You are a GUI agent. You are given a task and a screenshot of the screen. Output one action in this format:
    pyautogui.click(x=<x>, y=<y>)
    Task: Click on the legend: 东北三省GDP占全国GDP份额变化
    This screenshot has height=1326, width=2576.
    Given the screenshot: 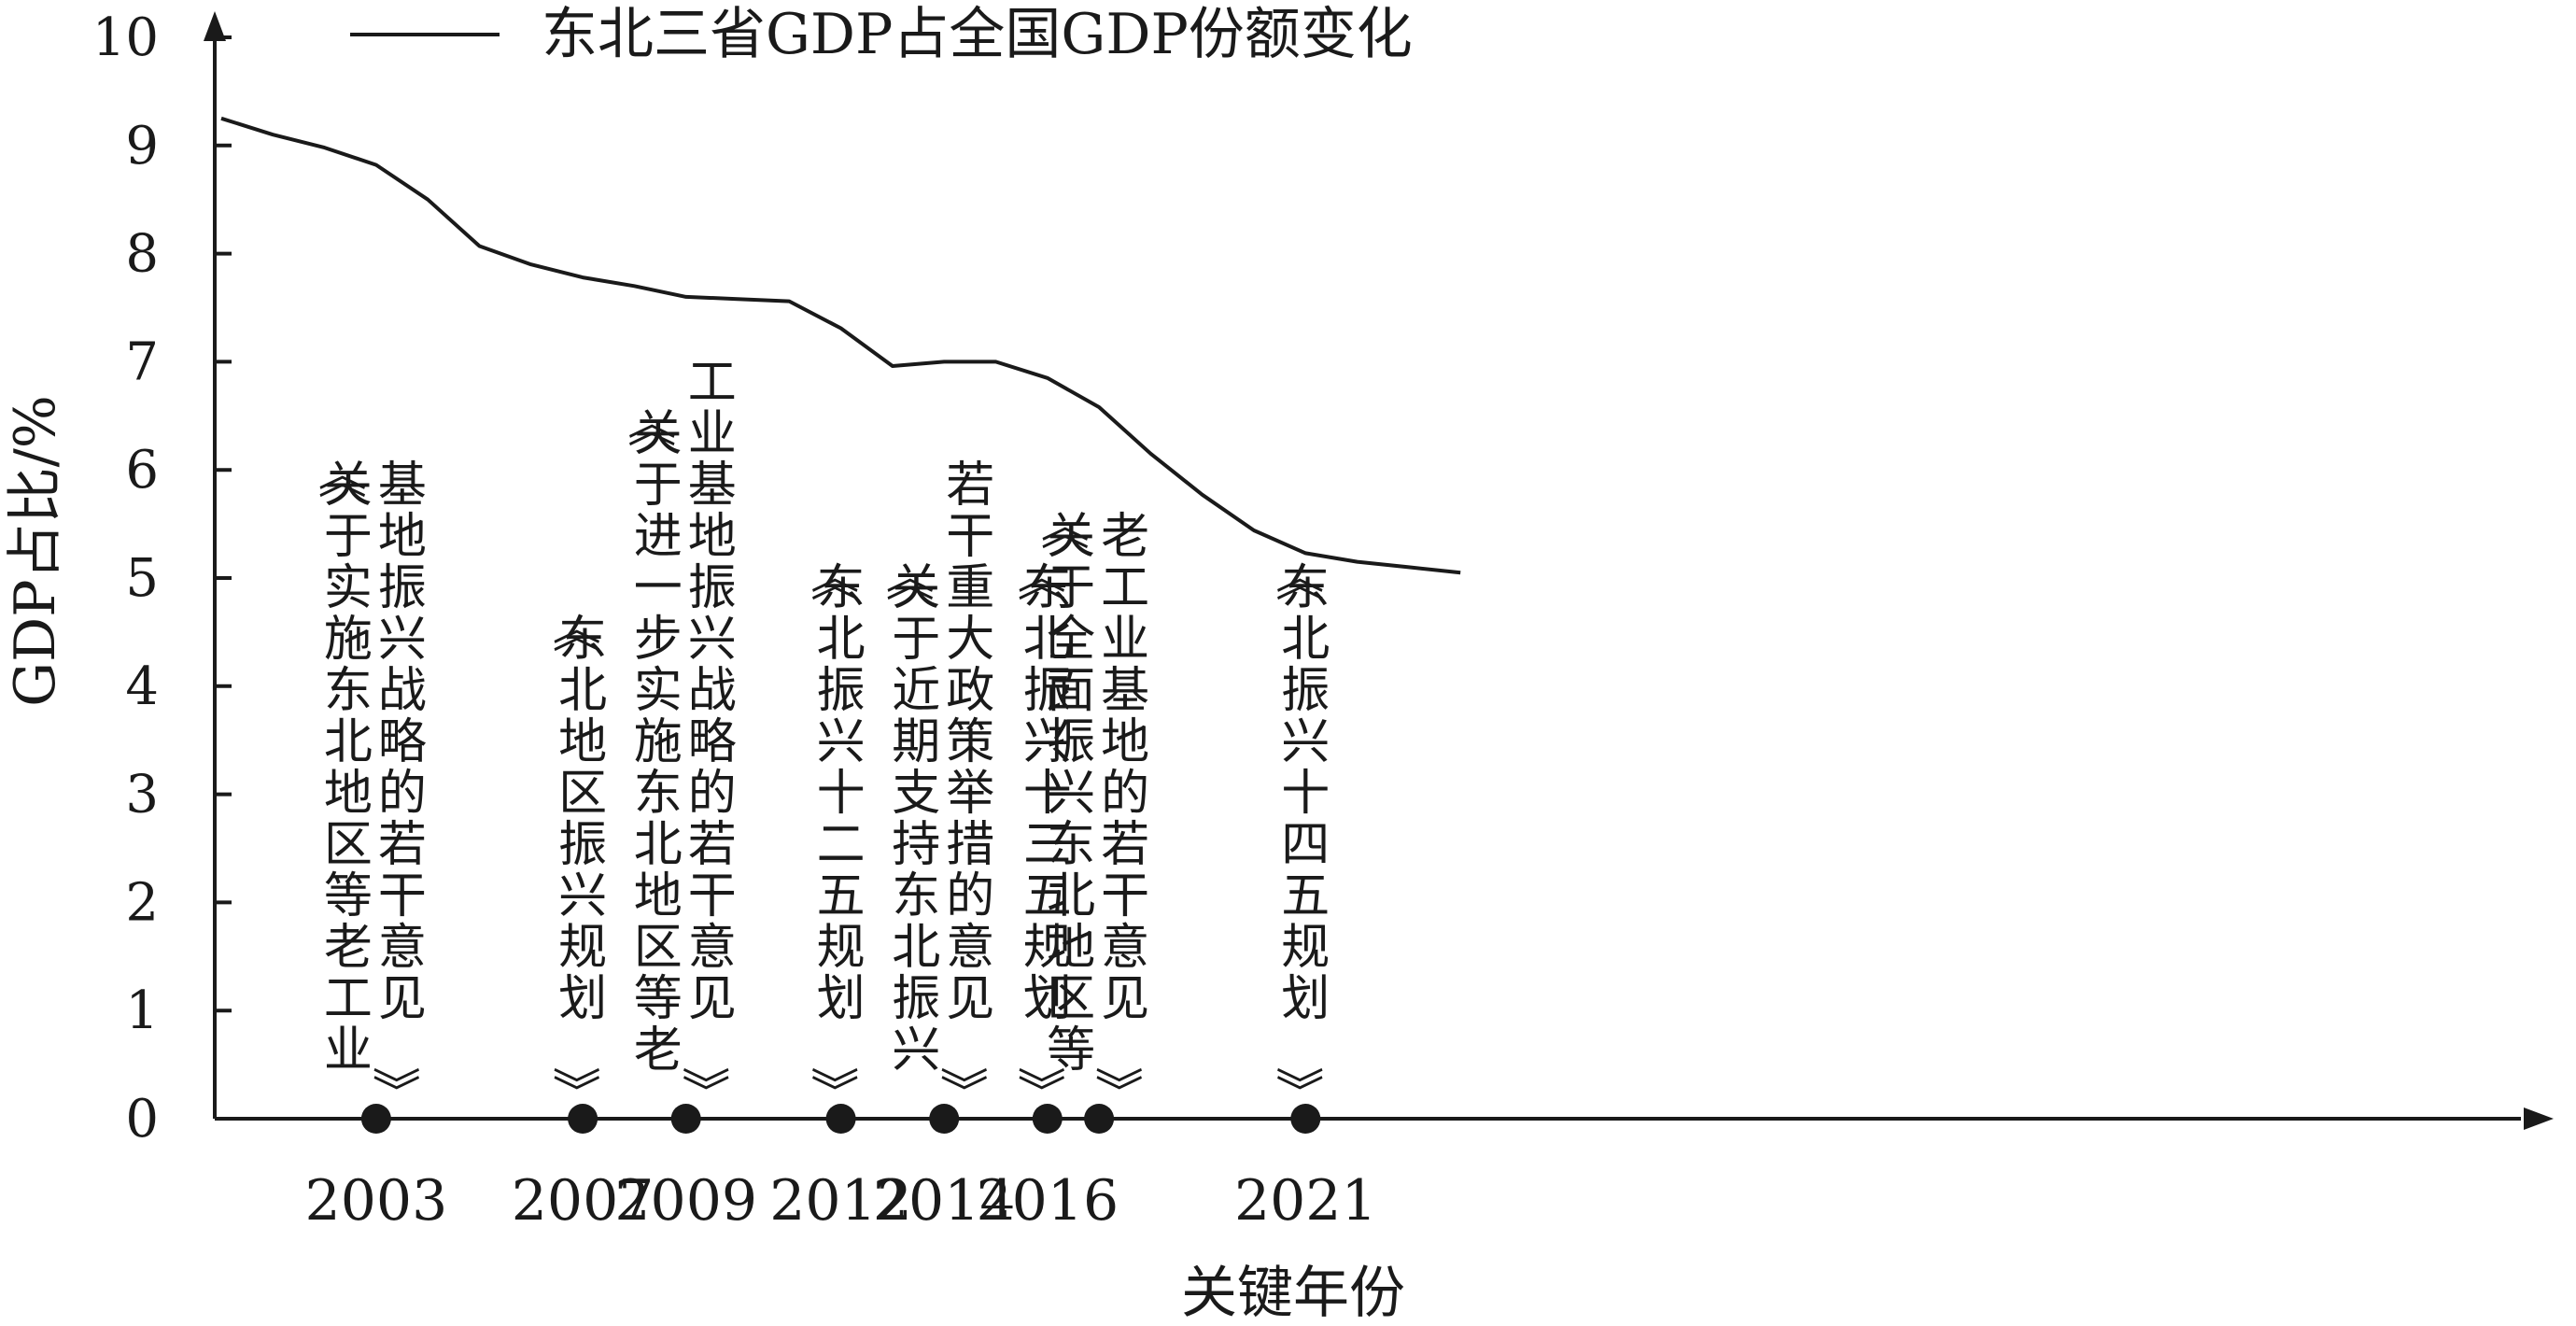 What is the action you would take?
    pyautogui.click(x=882, y=34)
    